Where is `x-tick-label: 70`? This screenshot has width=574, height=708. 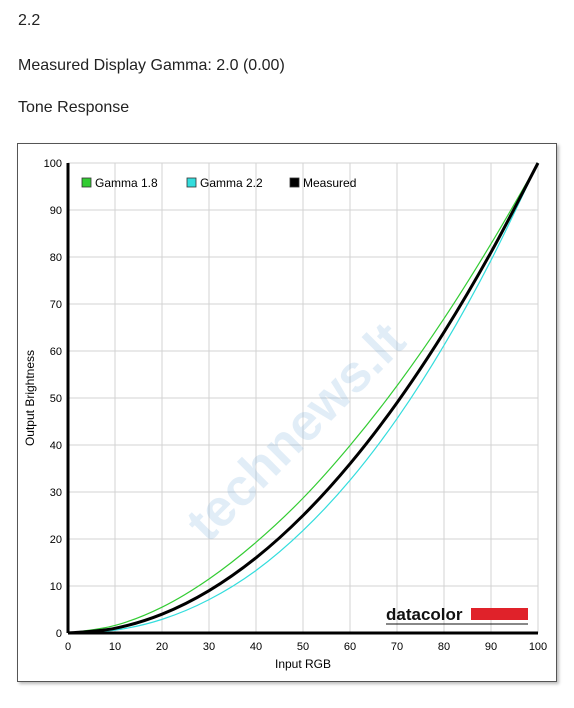
x-tick-label: 70 is located at coordinates (397, 647).